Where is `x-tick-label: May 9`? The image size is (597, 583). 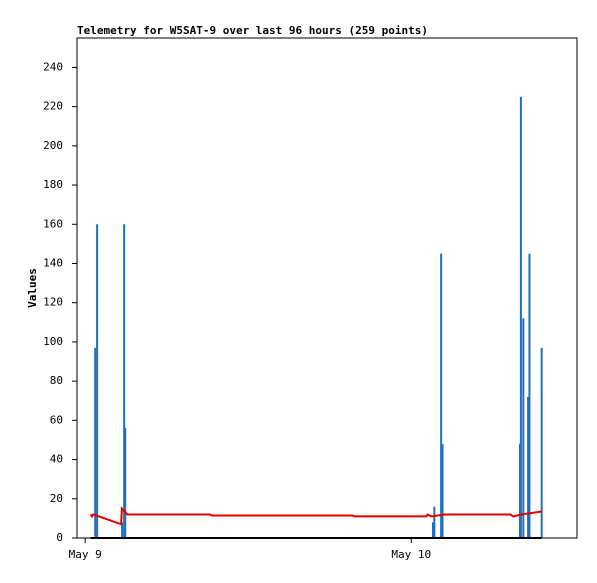 x-tick-label: May 9 is located at coordinates (85, 554).